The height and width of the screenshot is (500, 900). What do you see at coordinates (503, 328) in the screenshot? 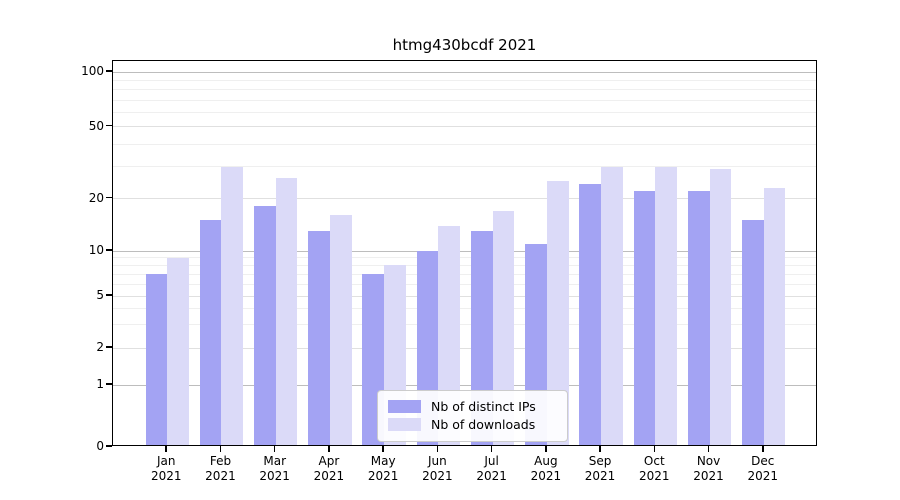
I see `bar-downloads-jul` at bounding box center [503, 328].